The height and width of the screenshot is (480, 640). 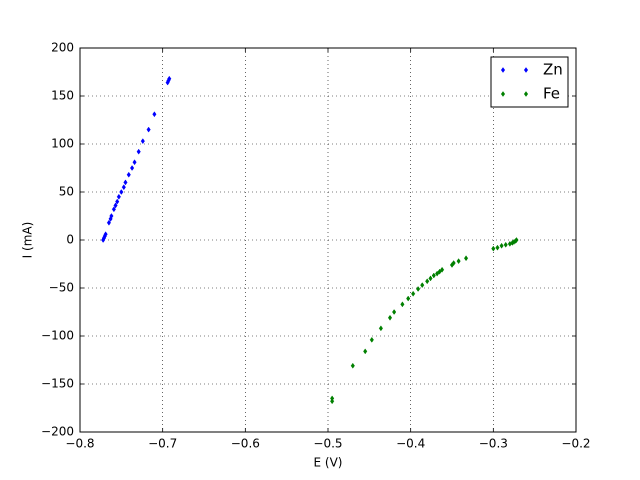 I want to click on x-axis-label: E (V), so click(x=328, y=463).